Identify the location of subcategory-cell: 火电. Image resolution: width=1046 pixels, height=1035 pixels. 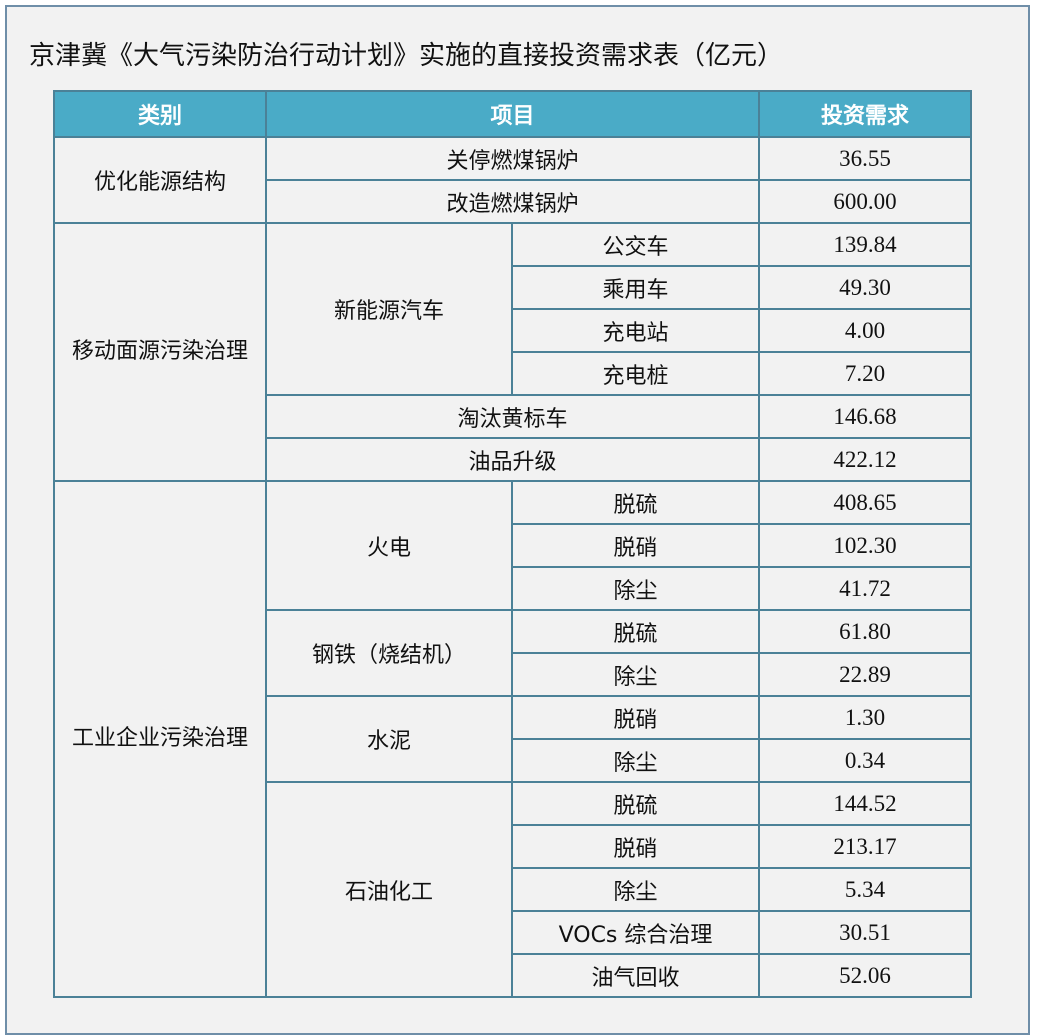
(389, 545).